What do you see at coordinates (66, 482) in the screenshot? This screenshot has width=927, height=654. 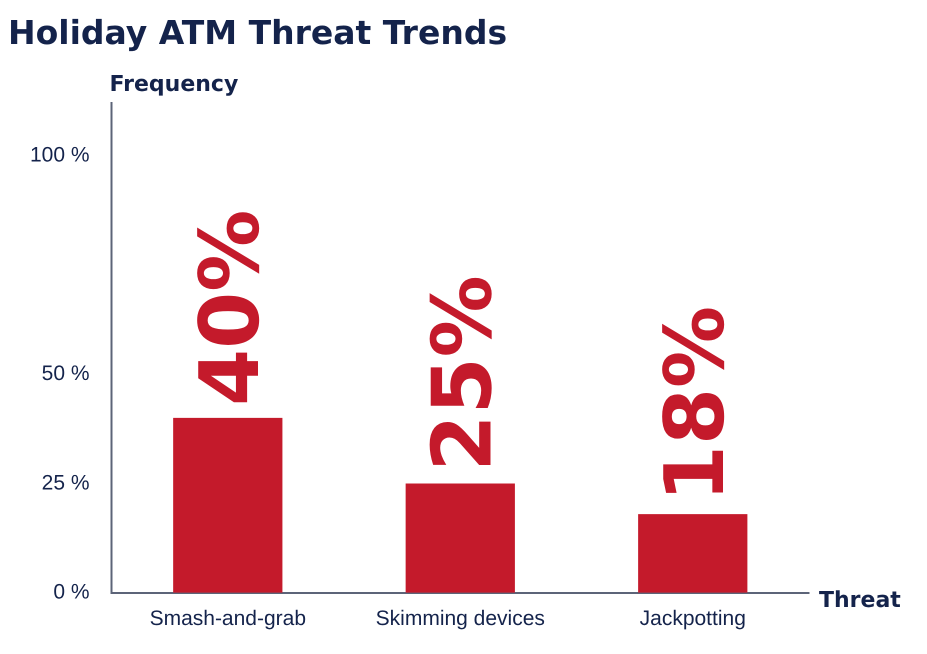 I see `y-tick-label: 25 %` at bounding box center [66, 482].